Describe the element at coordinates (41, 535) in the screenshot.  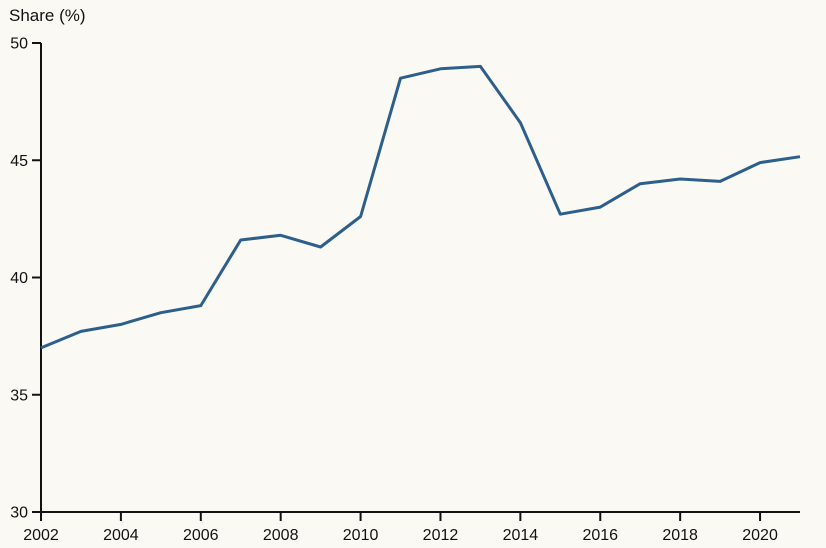
I see `x-tick-label: 2002` at that location.